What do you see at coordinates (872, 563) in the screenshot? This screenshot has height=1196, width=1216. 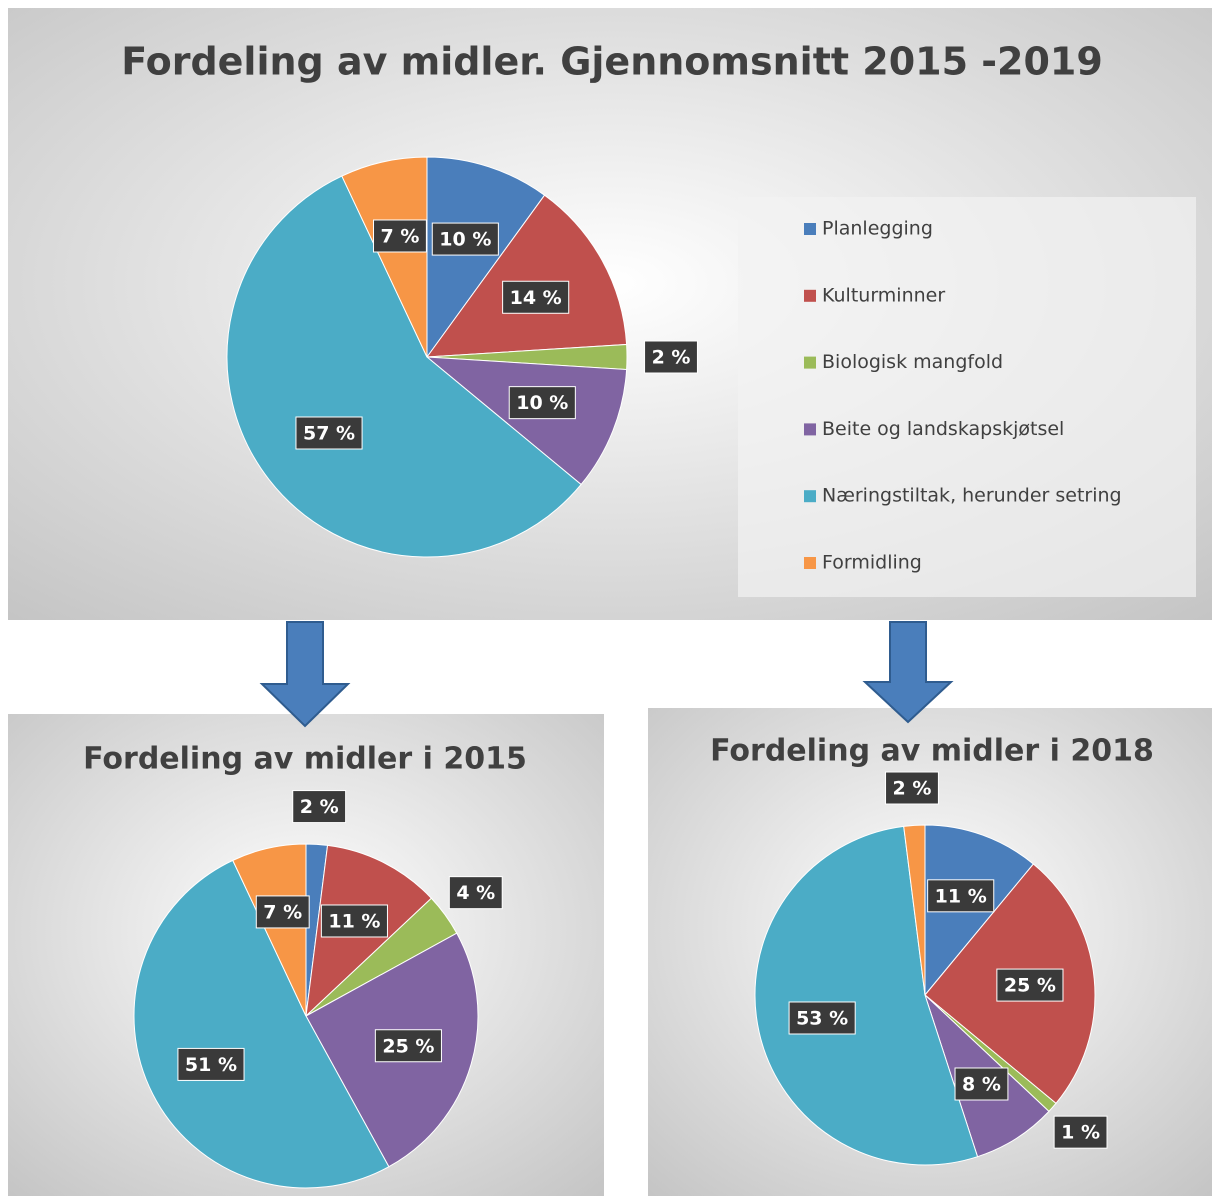 I see `legend-label: Formidling` at bounding box center [872, 563].